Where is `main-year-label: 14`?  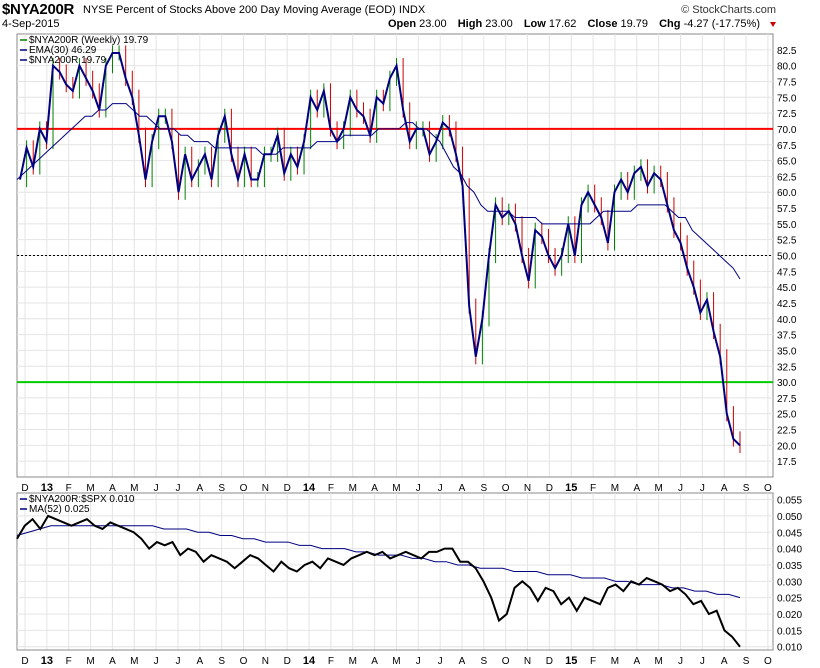
main-year-label: 14 is located at coordinates (309, 488).